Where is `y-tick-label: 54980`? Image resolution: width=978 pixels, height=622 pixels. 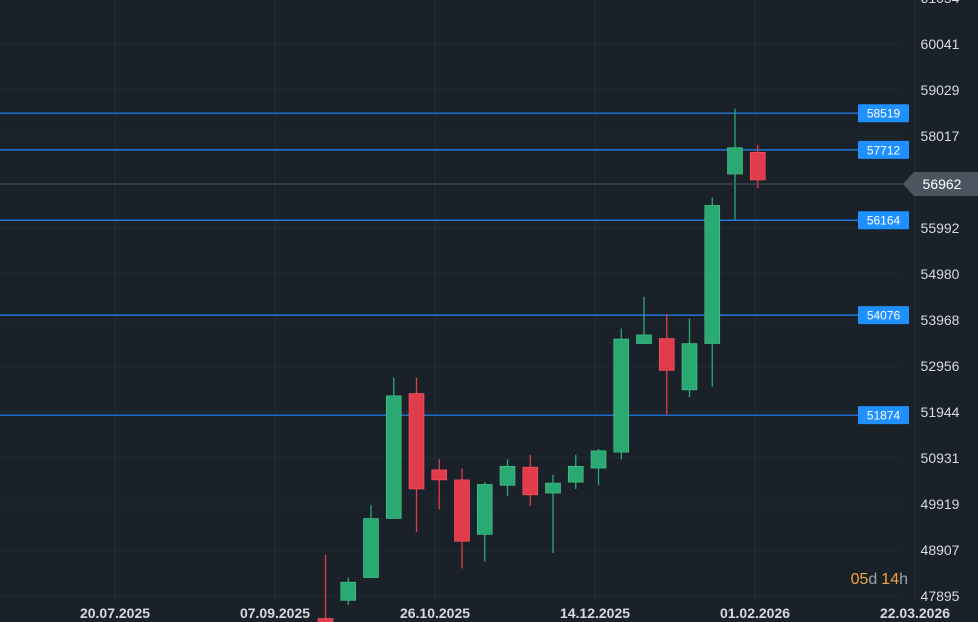
y-tick-label: 54980 is located at coordinates (940, 274).